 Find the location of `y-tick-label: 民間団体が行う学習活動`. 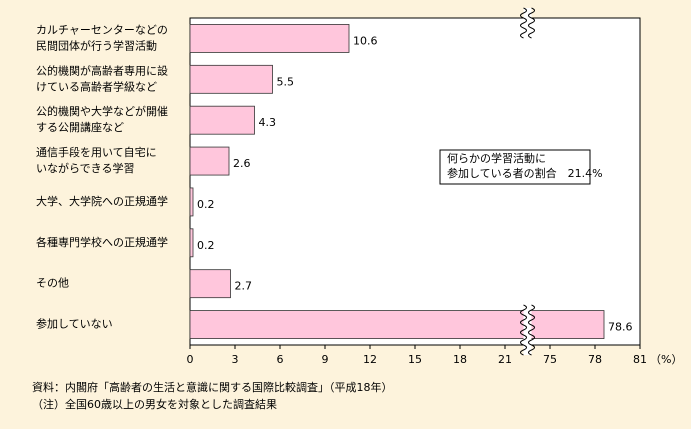

y-tick-label: 民間団体が行う学習活動 is located at coordinates (96, 45).